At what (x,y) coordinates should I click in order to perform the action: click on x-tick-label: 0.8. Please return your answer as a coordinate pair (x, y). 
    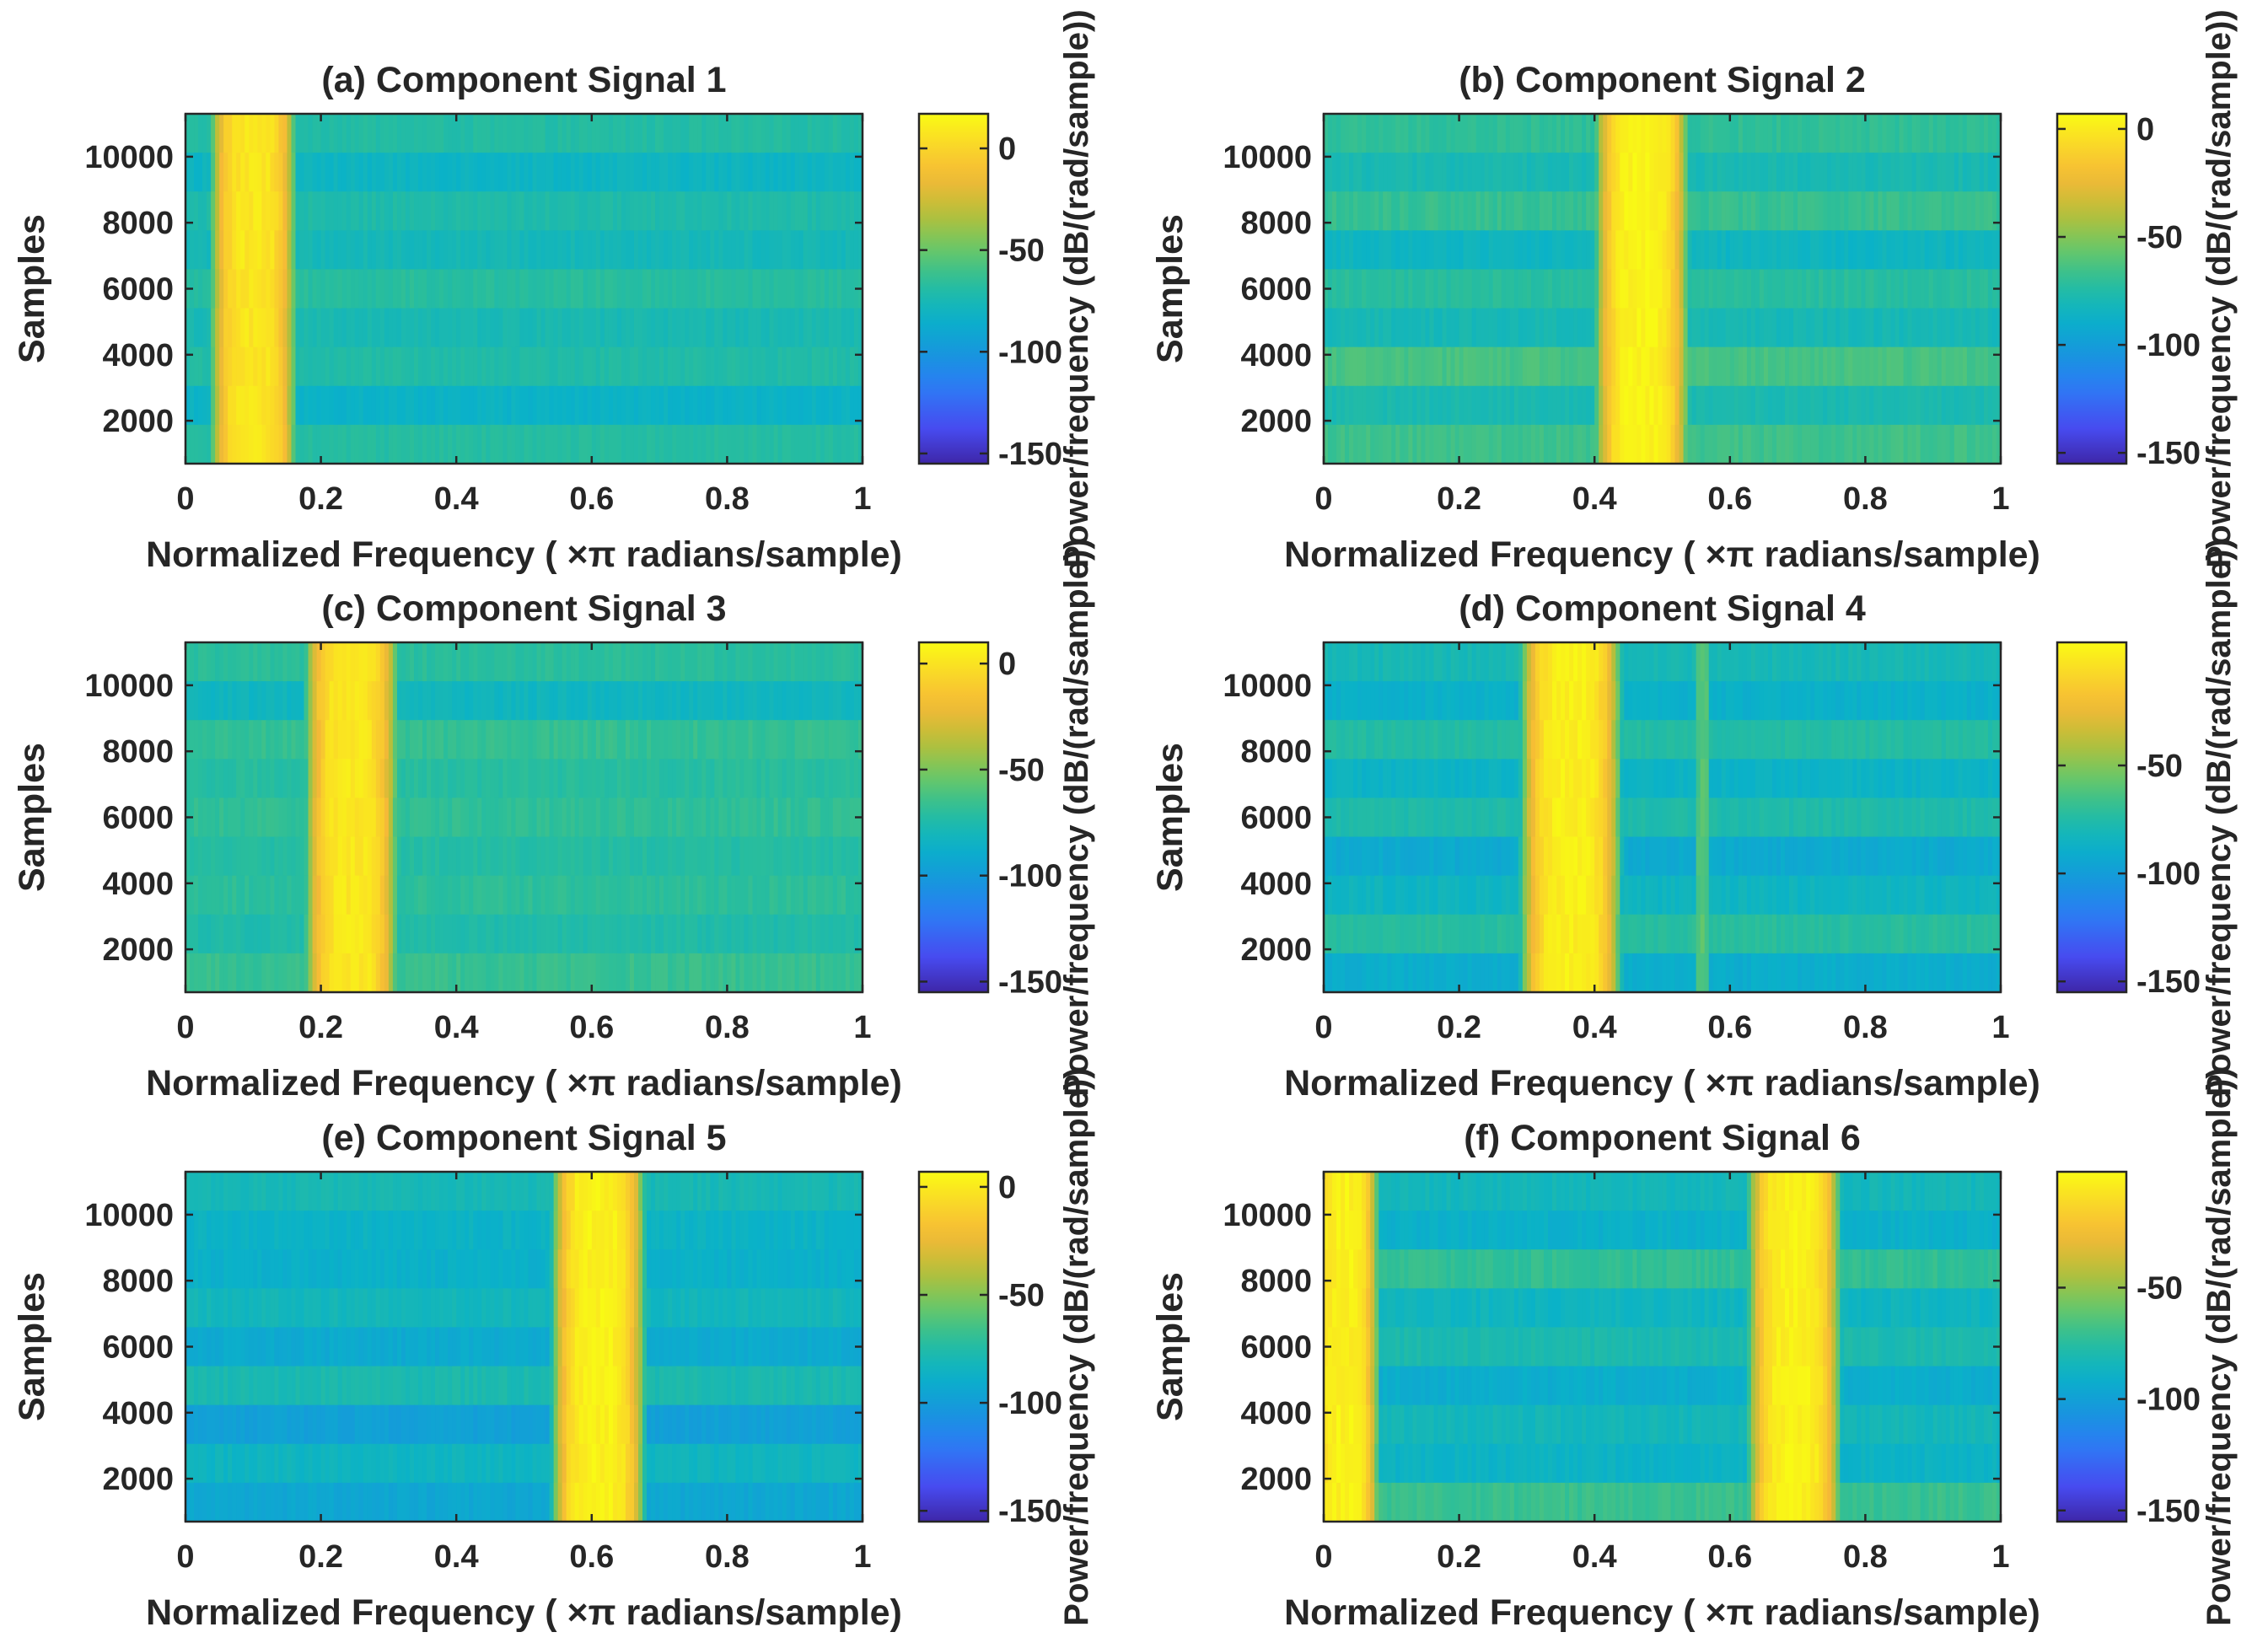
    Looking at the image, I should click on (1865, 499).